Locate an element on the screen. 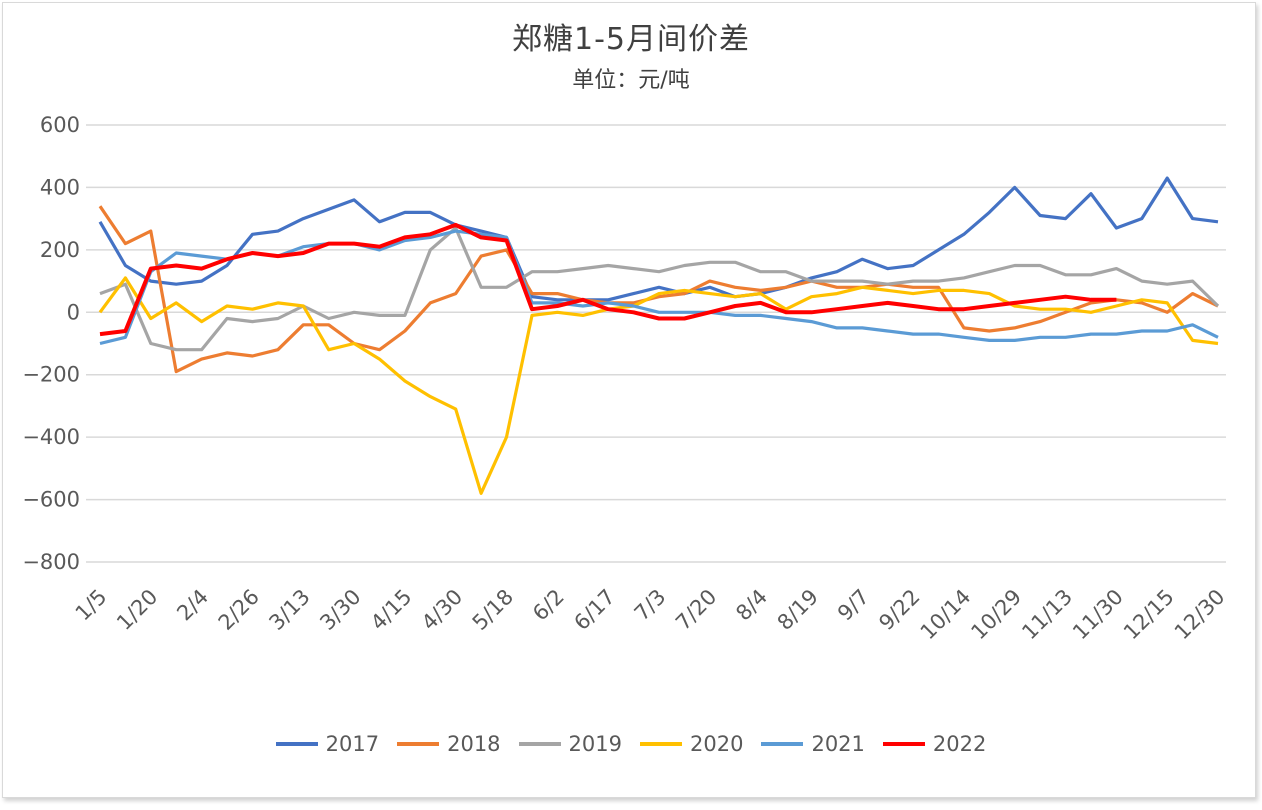  series-line-2021 is located at coordinates (659, 287).